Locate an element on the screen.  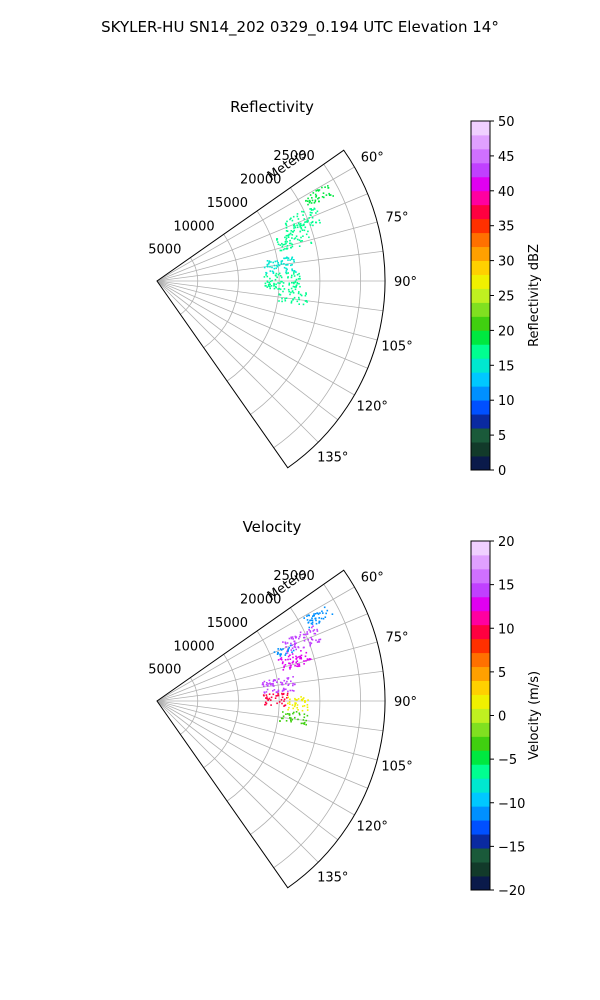
azimuth-tick-label: 135° is located at coordinates (332, 458).